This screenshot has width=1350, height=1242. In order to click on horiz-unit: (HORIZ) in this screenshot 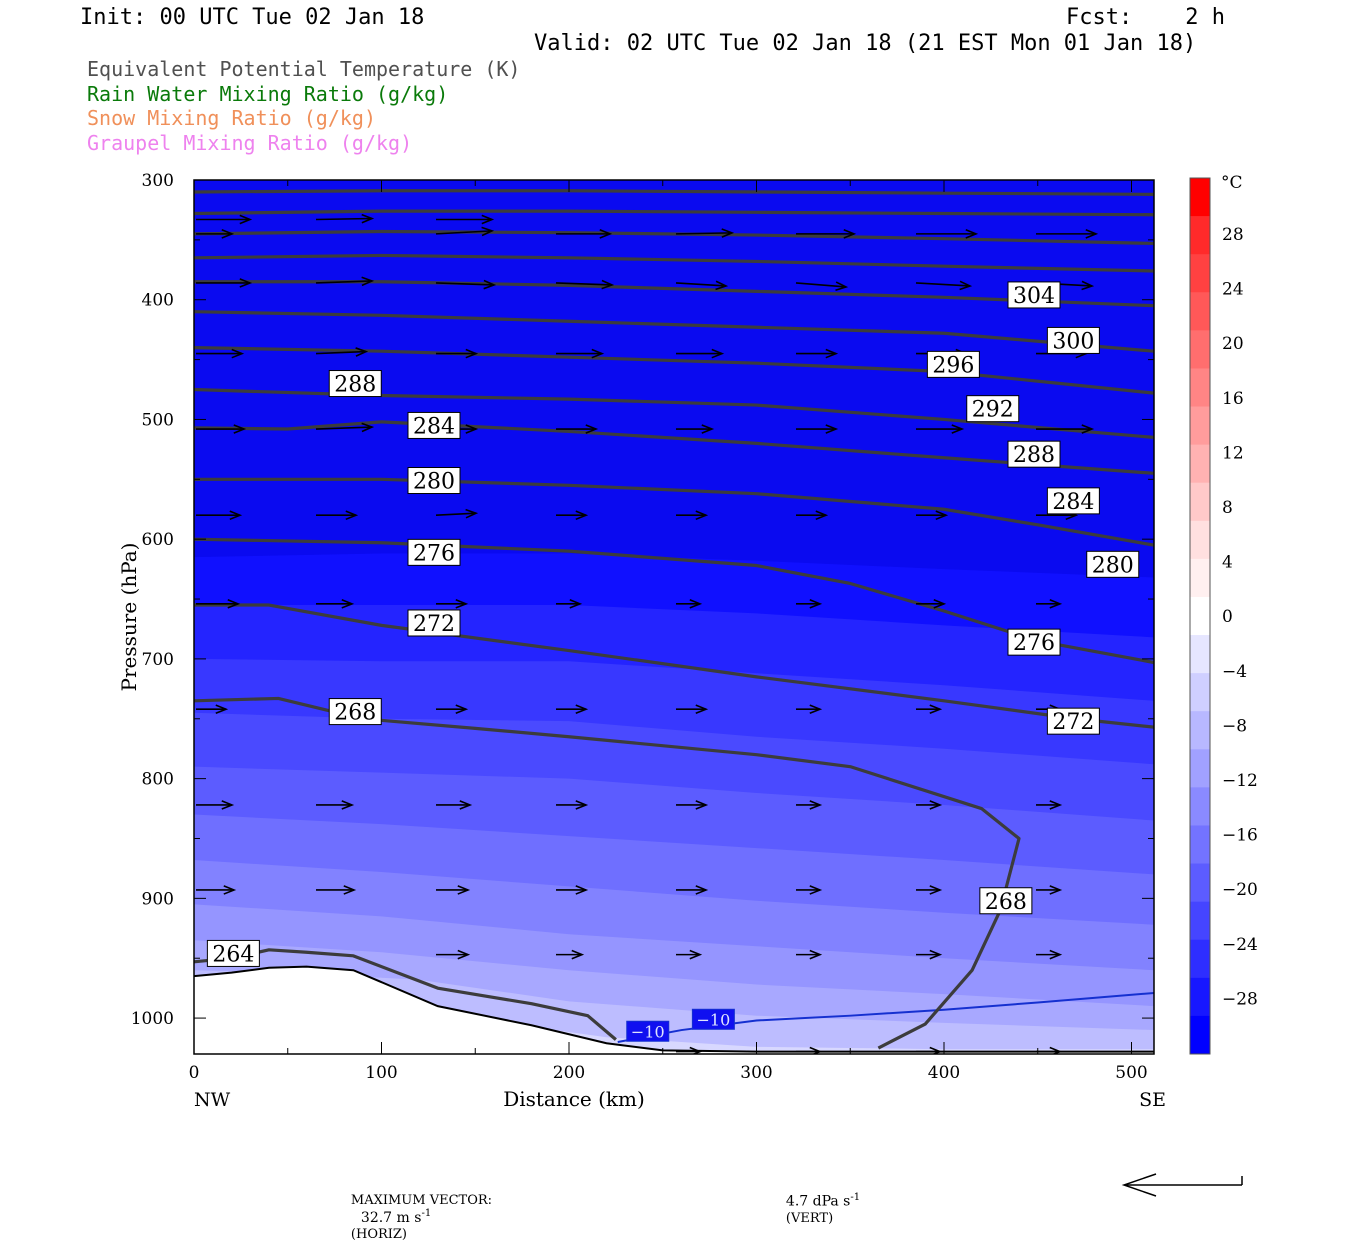, I will do `click(379, 1234)`.